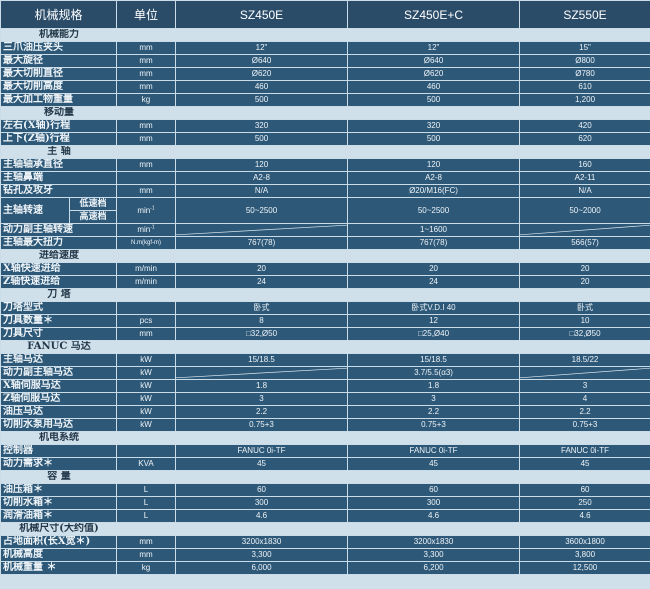 The image size is (650, 589). What do you see at coordinates (584, 412) in the screenshot?
I see `value-sz550e: 2.2` at bounding box center [584, 412].